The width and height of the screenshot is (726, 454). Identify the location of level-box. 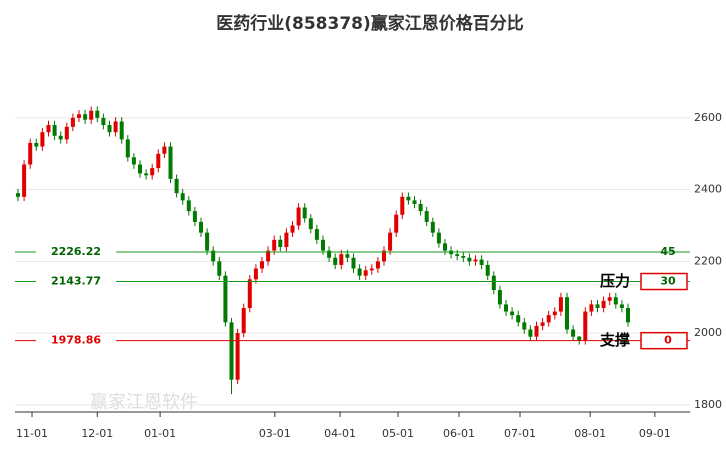
(664, 281).